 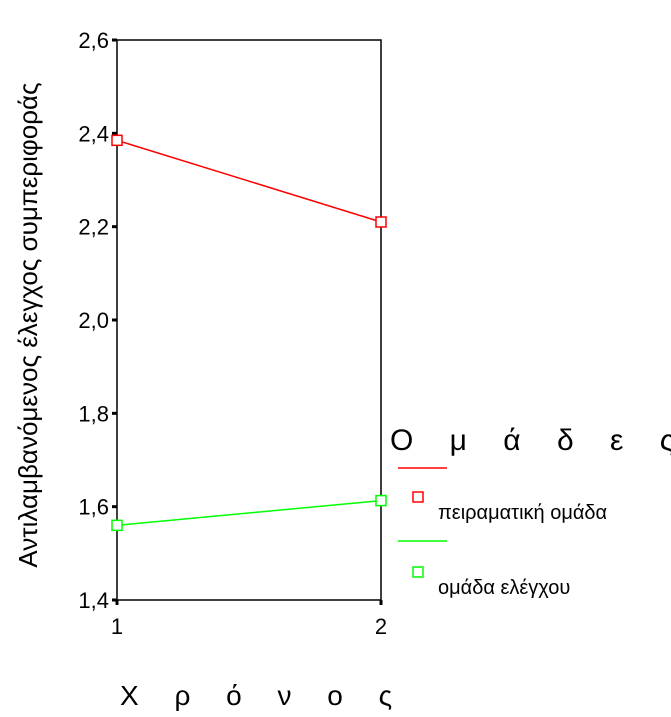 What do you see at coordinates (93, 227) in the screenshot?
I see `y-tick-label: 2,2` at bounding box center [93, 227].